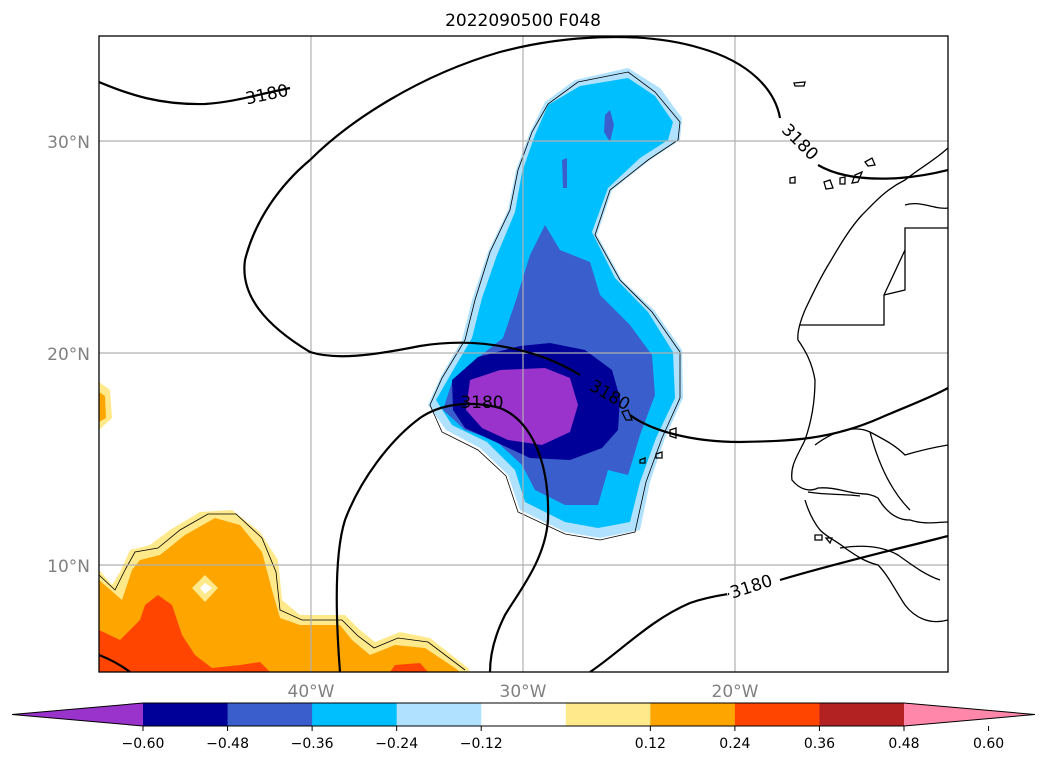  What do you see at coordinates (481, 744) in the screenshot?
I see `colorbar-tick-label: −0.12` at bounding box center [481, 744].